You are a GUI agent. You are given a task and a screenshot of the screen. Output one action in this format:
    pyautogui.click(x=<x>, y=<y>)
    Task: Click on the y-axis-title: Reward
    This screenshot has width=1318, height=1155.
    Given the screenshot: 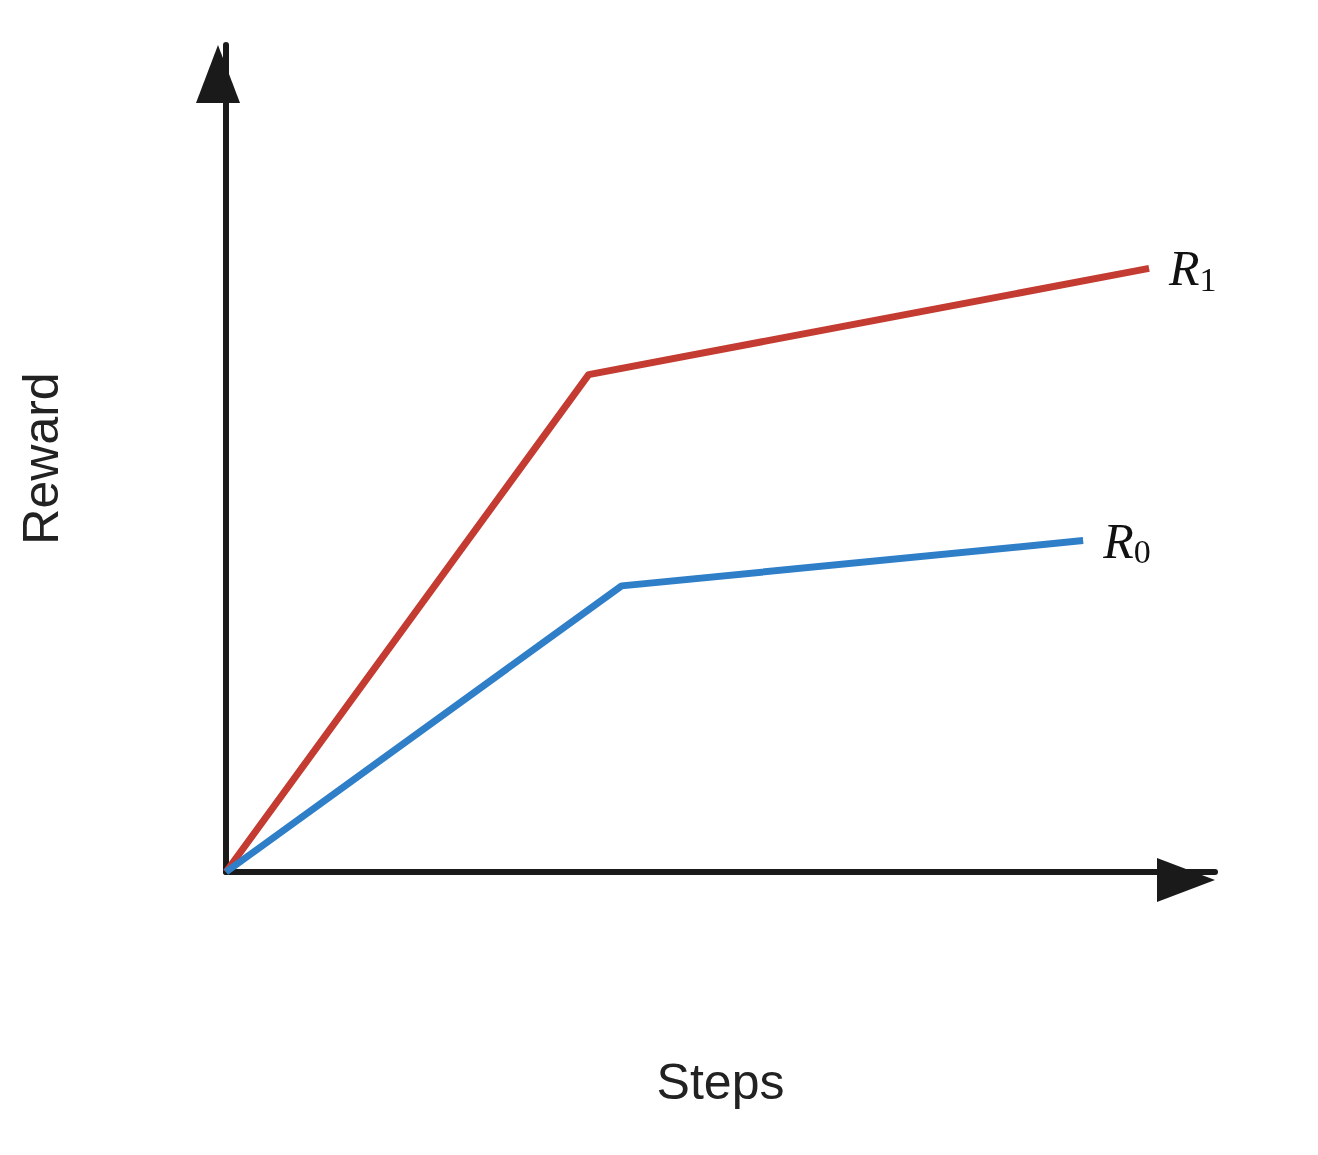 What is the action you would take?
    pyautogui.click(x=41, y=458)
    